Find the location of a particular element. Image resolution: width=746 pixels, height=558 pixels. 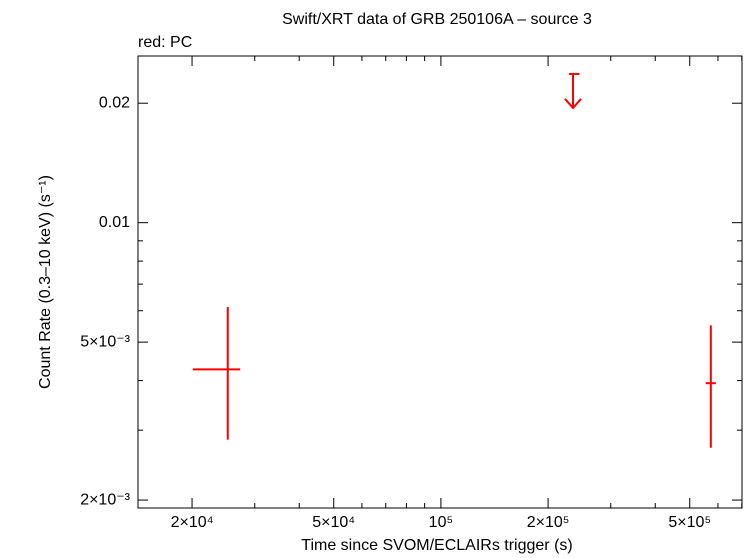

x-tick-label: 2×10⁵ is located at coordinates (548, 522).